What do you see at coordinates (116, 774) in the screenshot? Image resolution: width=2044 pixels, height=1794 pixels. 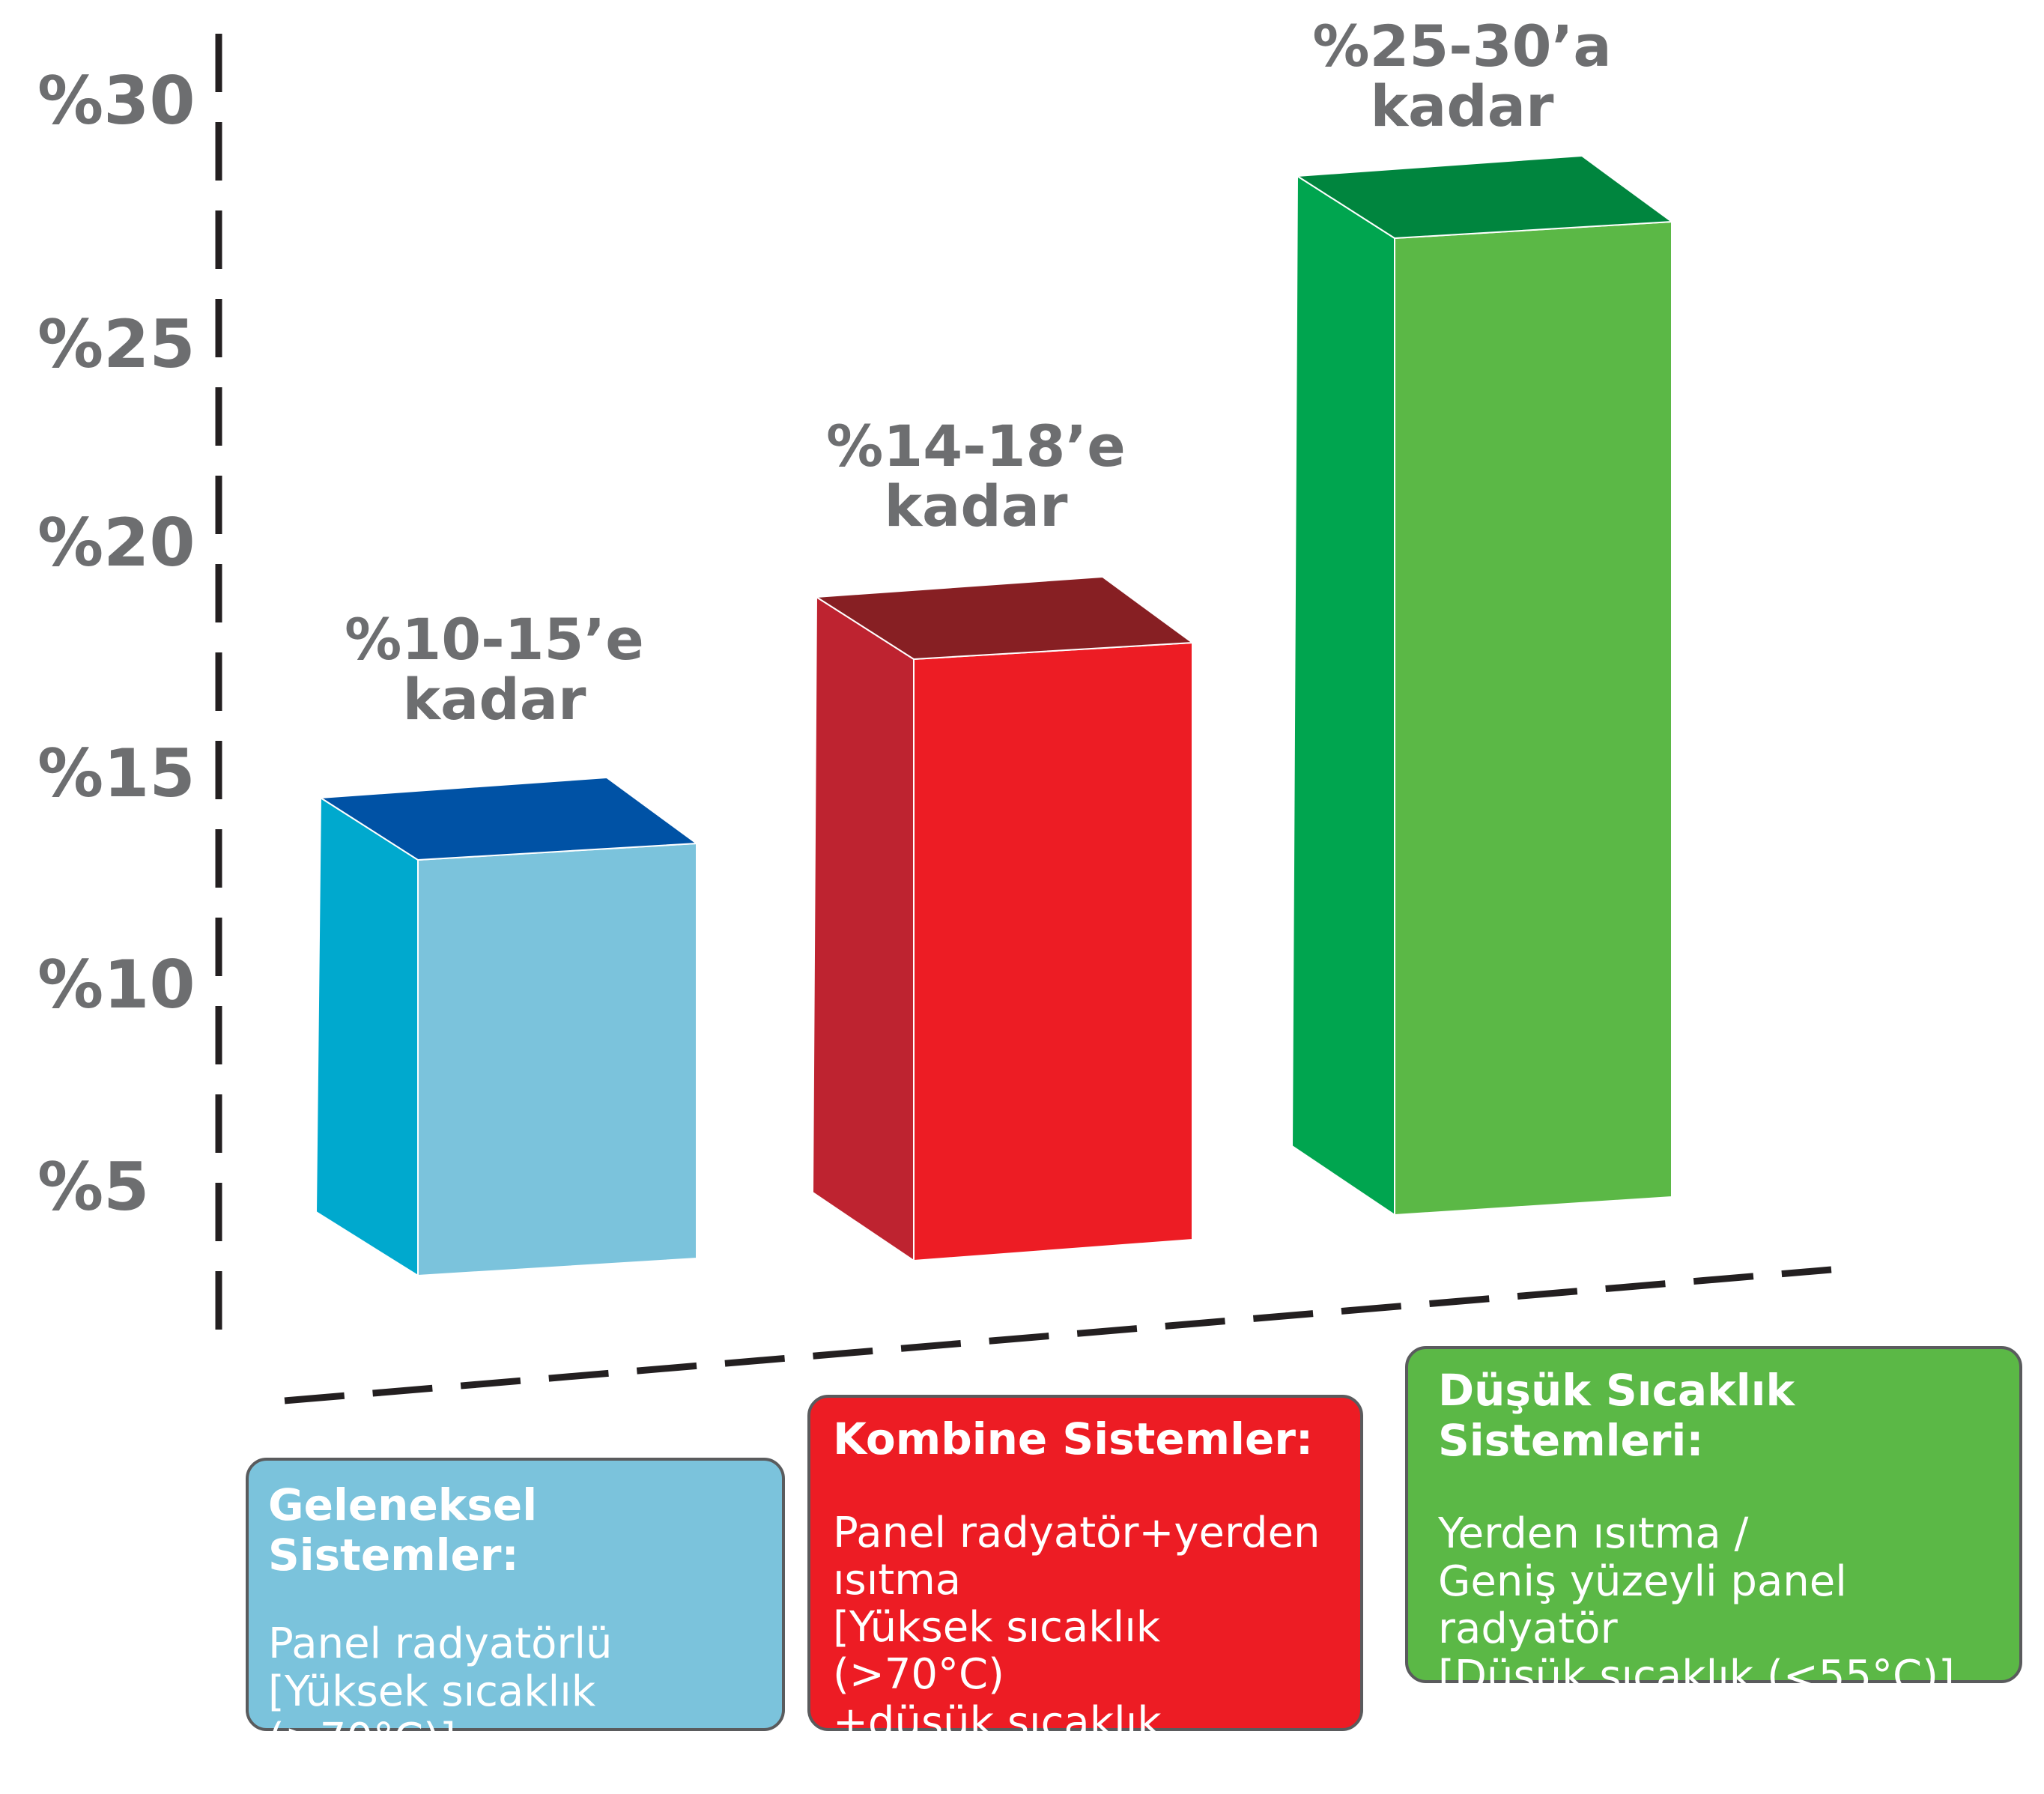 I see `y-tick-15: %15` at bounding box center [116, 774].